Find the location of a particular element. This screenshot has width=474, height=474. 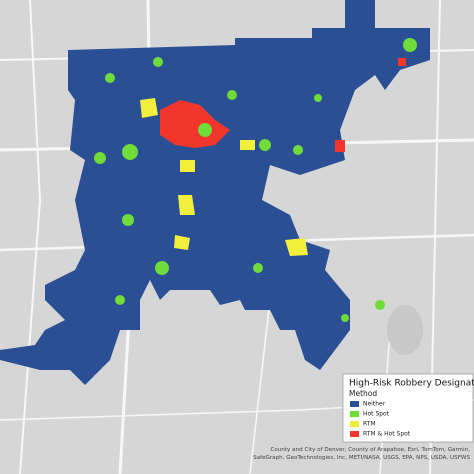

legend-items: Neither Hot Spot RTM RTM & Hot Spot is located at coordinates (380, 419).